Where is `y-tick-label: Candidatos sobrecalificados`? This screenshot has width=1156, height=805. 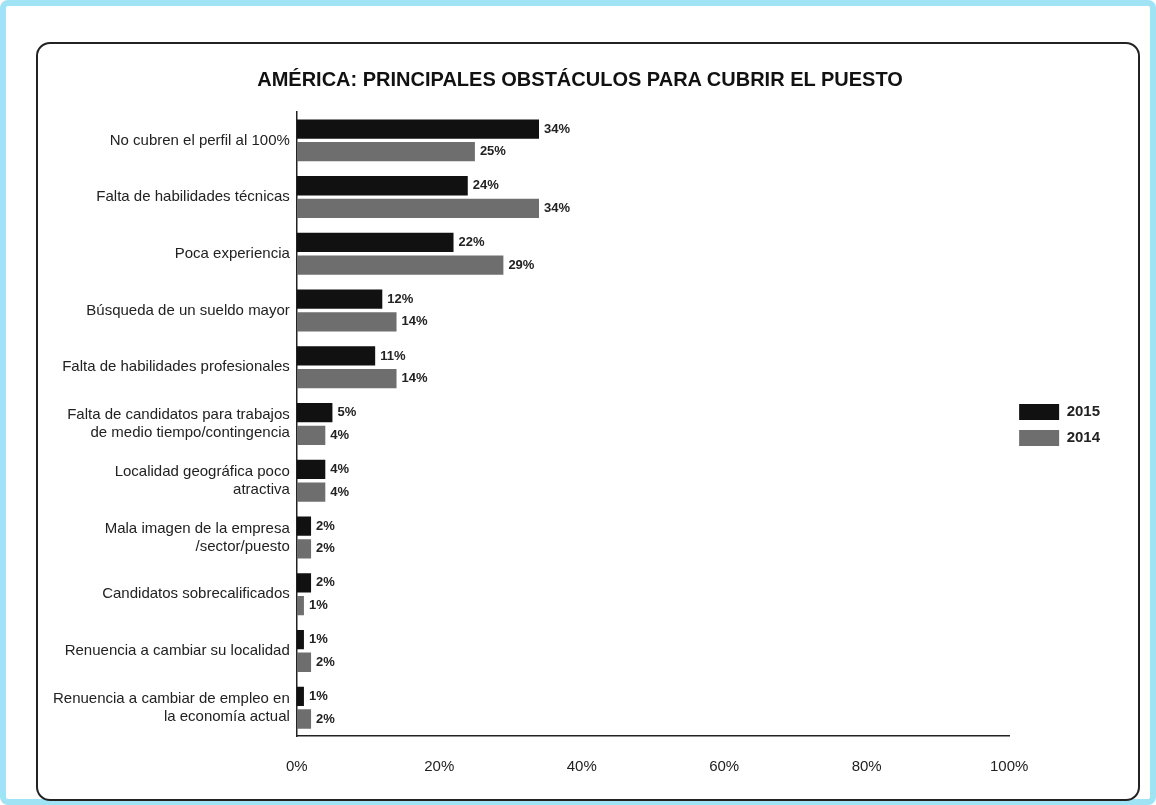 y-tick-label: Candidatos sobrecalificados is located at coordinates (196, 593).